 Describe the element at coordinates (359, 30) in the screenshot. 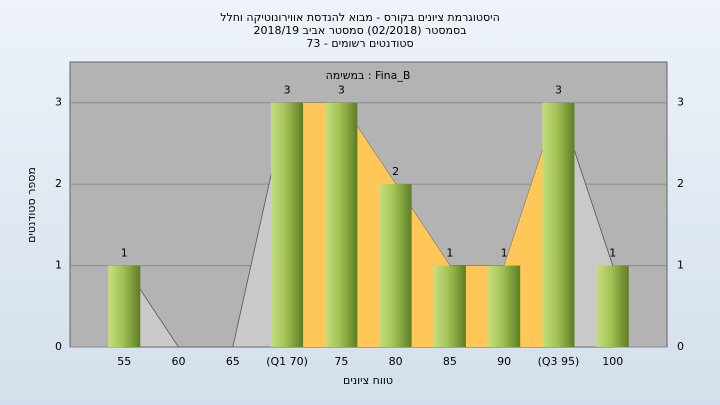

I see `chart-subtitle: בסמסטר (02/2018) סמסטר אביב 2018/19` at that location.